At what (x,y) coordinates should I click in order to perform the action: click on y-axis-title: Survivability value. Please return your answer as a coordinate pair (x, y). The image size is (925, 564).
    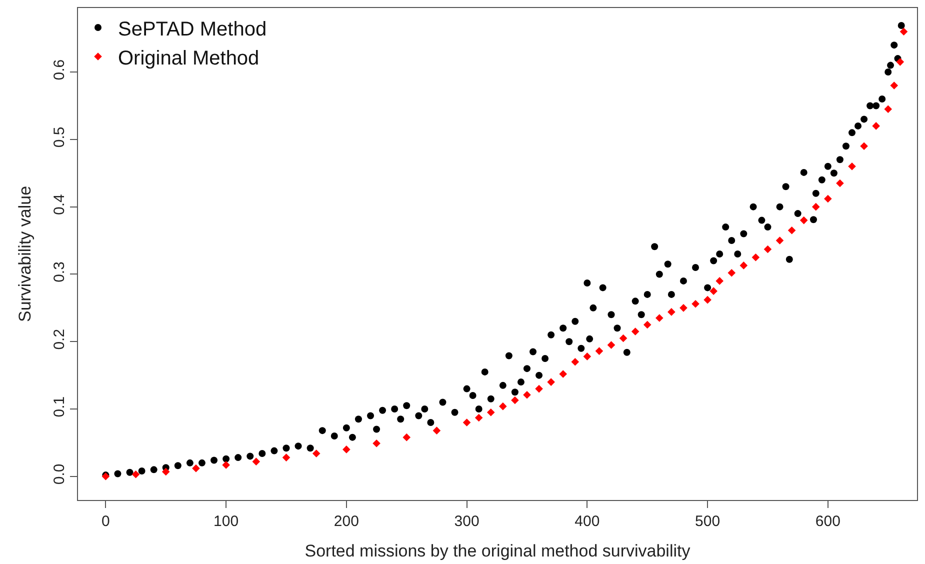
    Looking at the image, I should click on (25, 254).